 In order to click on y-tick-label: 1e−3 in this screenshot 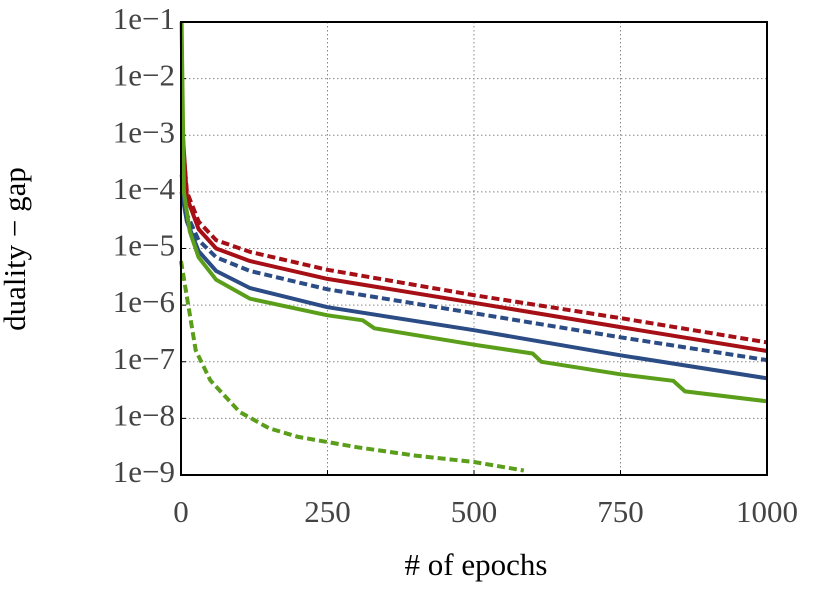, I will do `click(144, 131)`.